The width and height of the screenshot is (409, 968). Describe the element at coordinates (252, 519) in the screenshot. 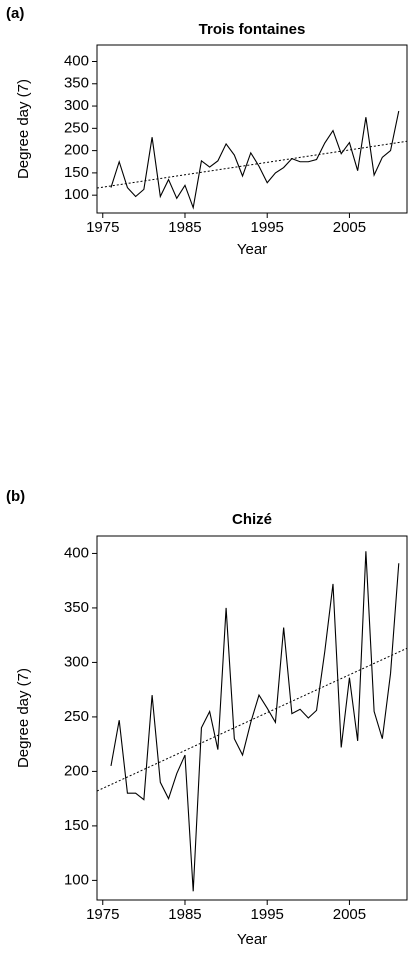

I see `chart-title: Chizé` at that location.